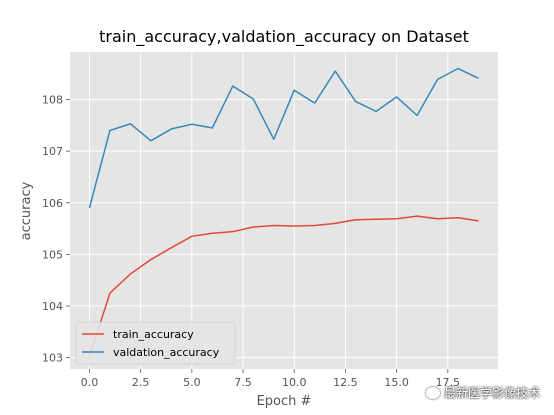 The image size is (554, 415). What do you see at coordinates (52, 151) in the screenshot?
I see `y-tick-label: 107` at bounding box center [52, 151].